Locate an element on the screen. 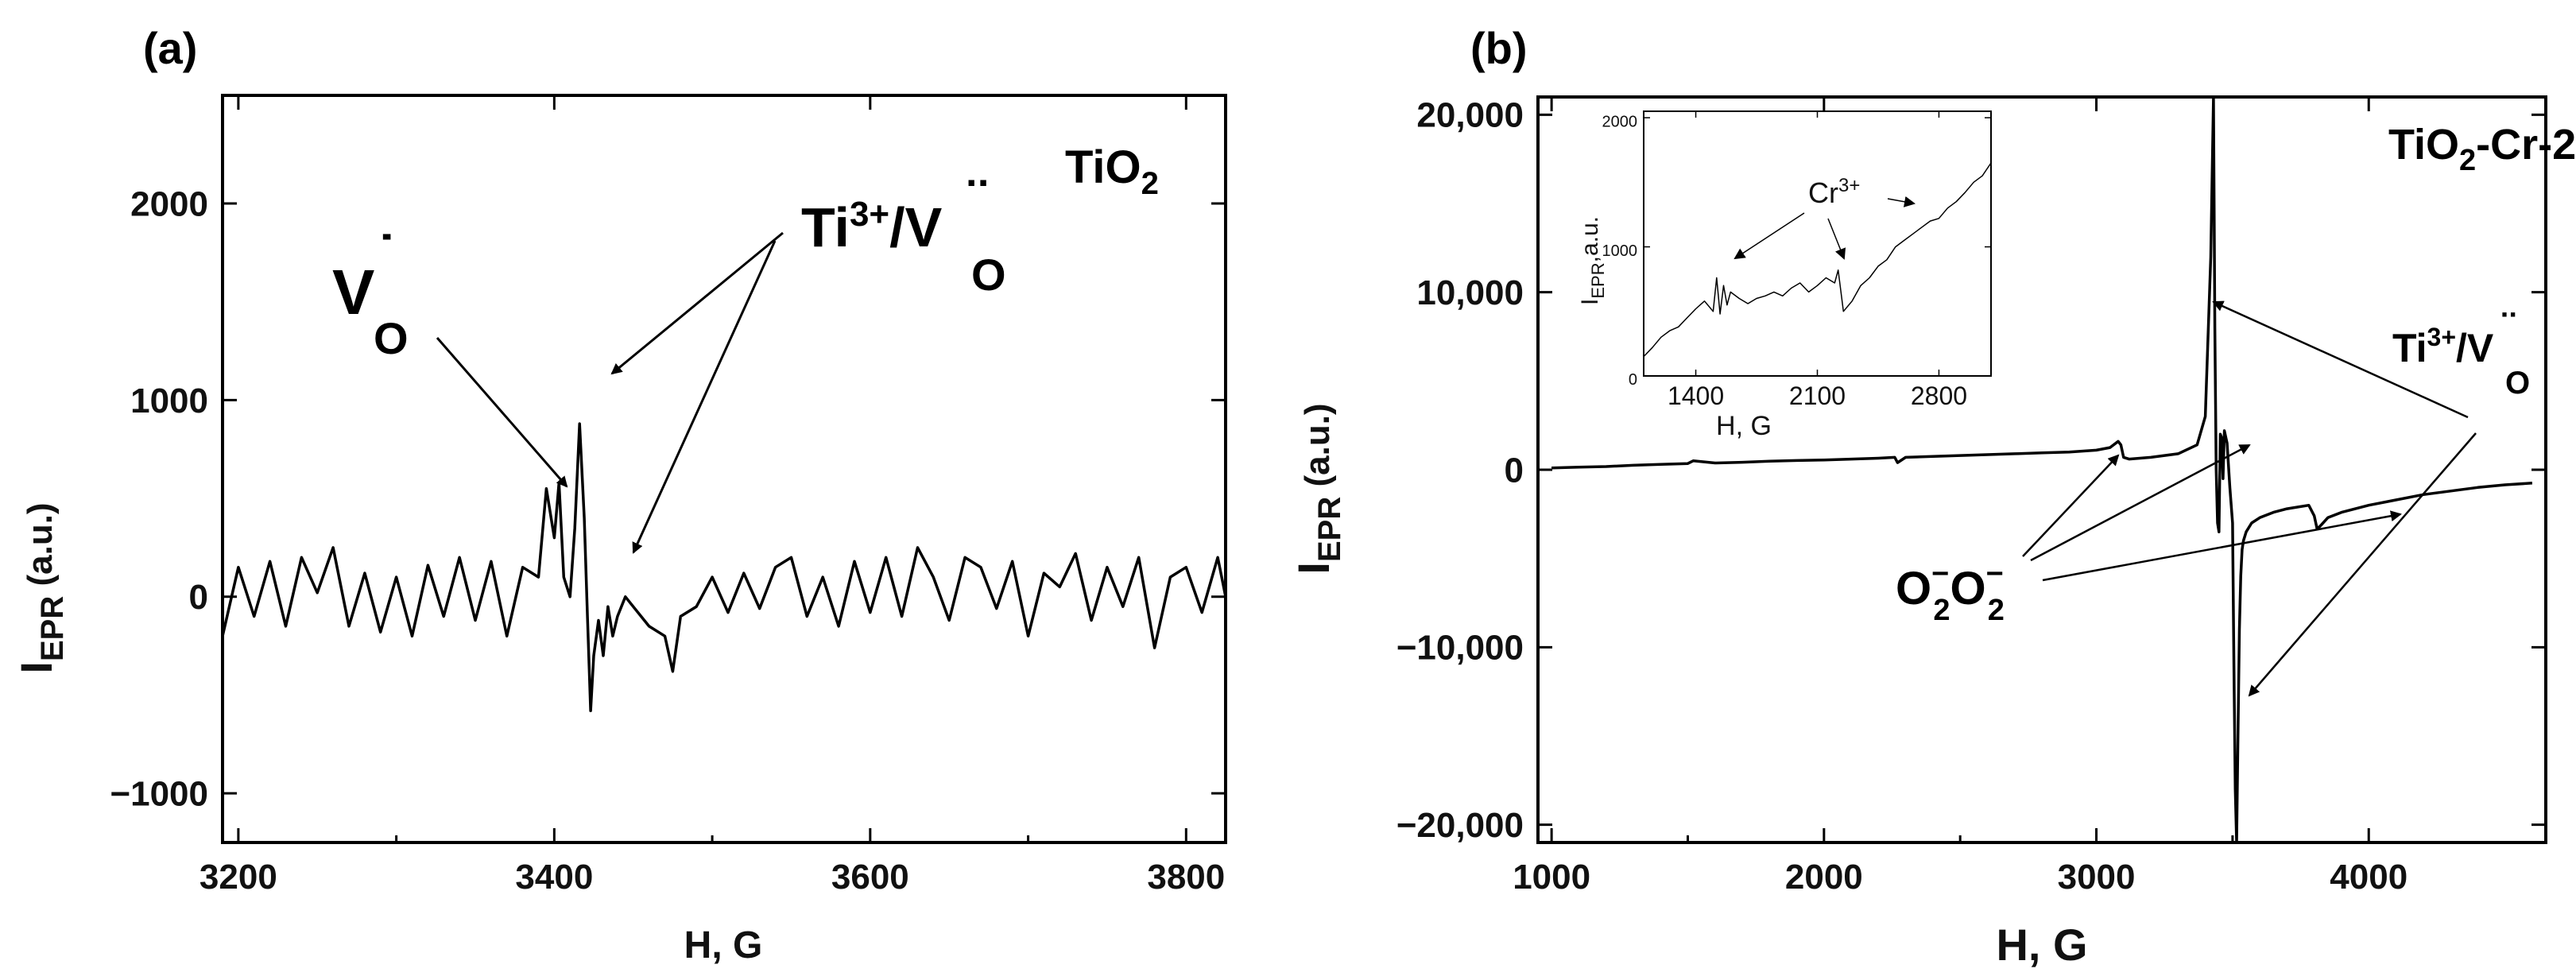 The image size is (2576, 980). panel-a-vo-annotation: V O ˙ is located at coordinates (370, 293).